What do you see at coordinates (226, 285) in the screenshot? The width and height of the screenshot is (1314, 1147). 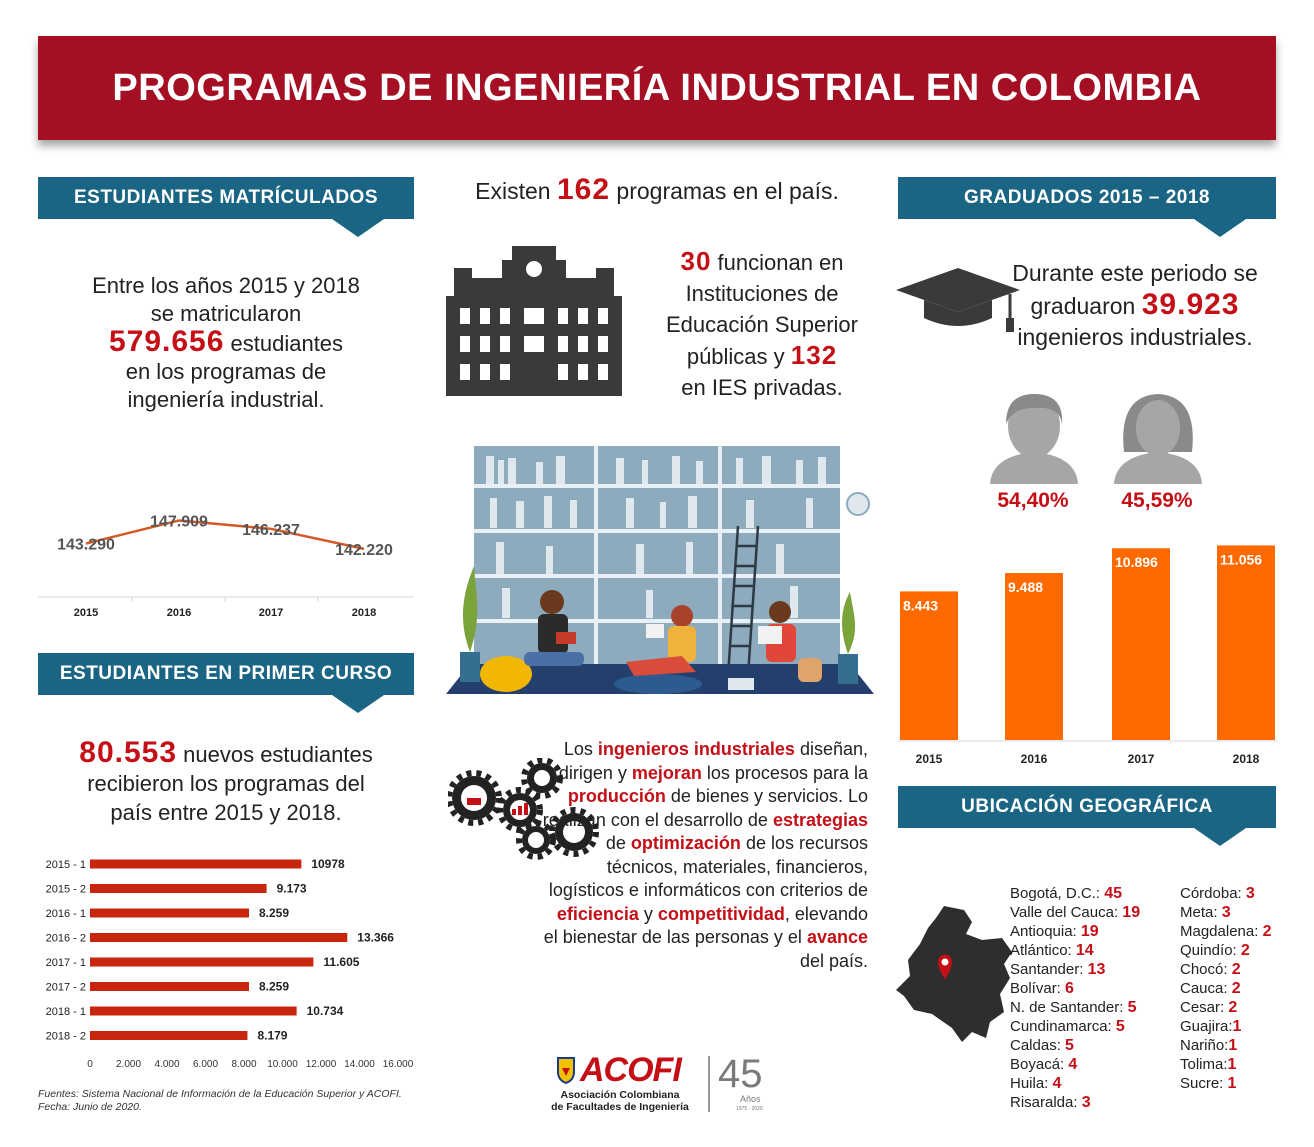 I see `enrolled-line-1: Entre los años 2015 y 2018` at bounding box center [226, 285].